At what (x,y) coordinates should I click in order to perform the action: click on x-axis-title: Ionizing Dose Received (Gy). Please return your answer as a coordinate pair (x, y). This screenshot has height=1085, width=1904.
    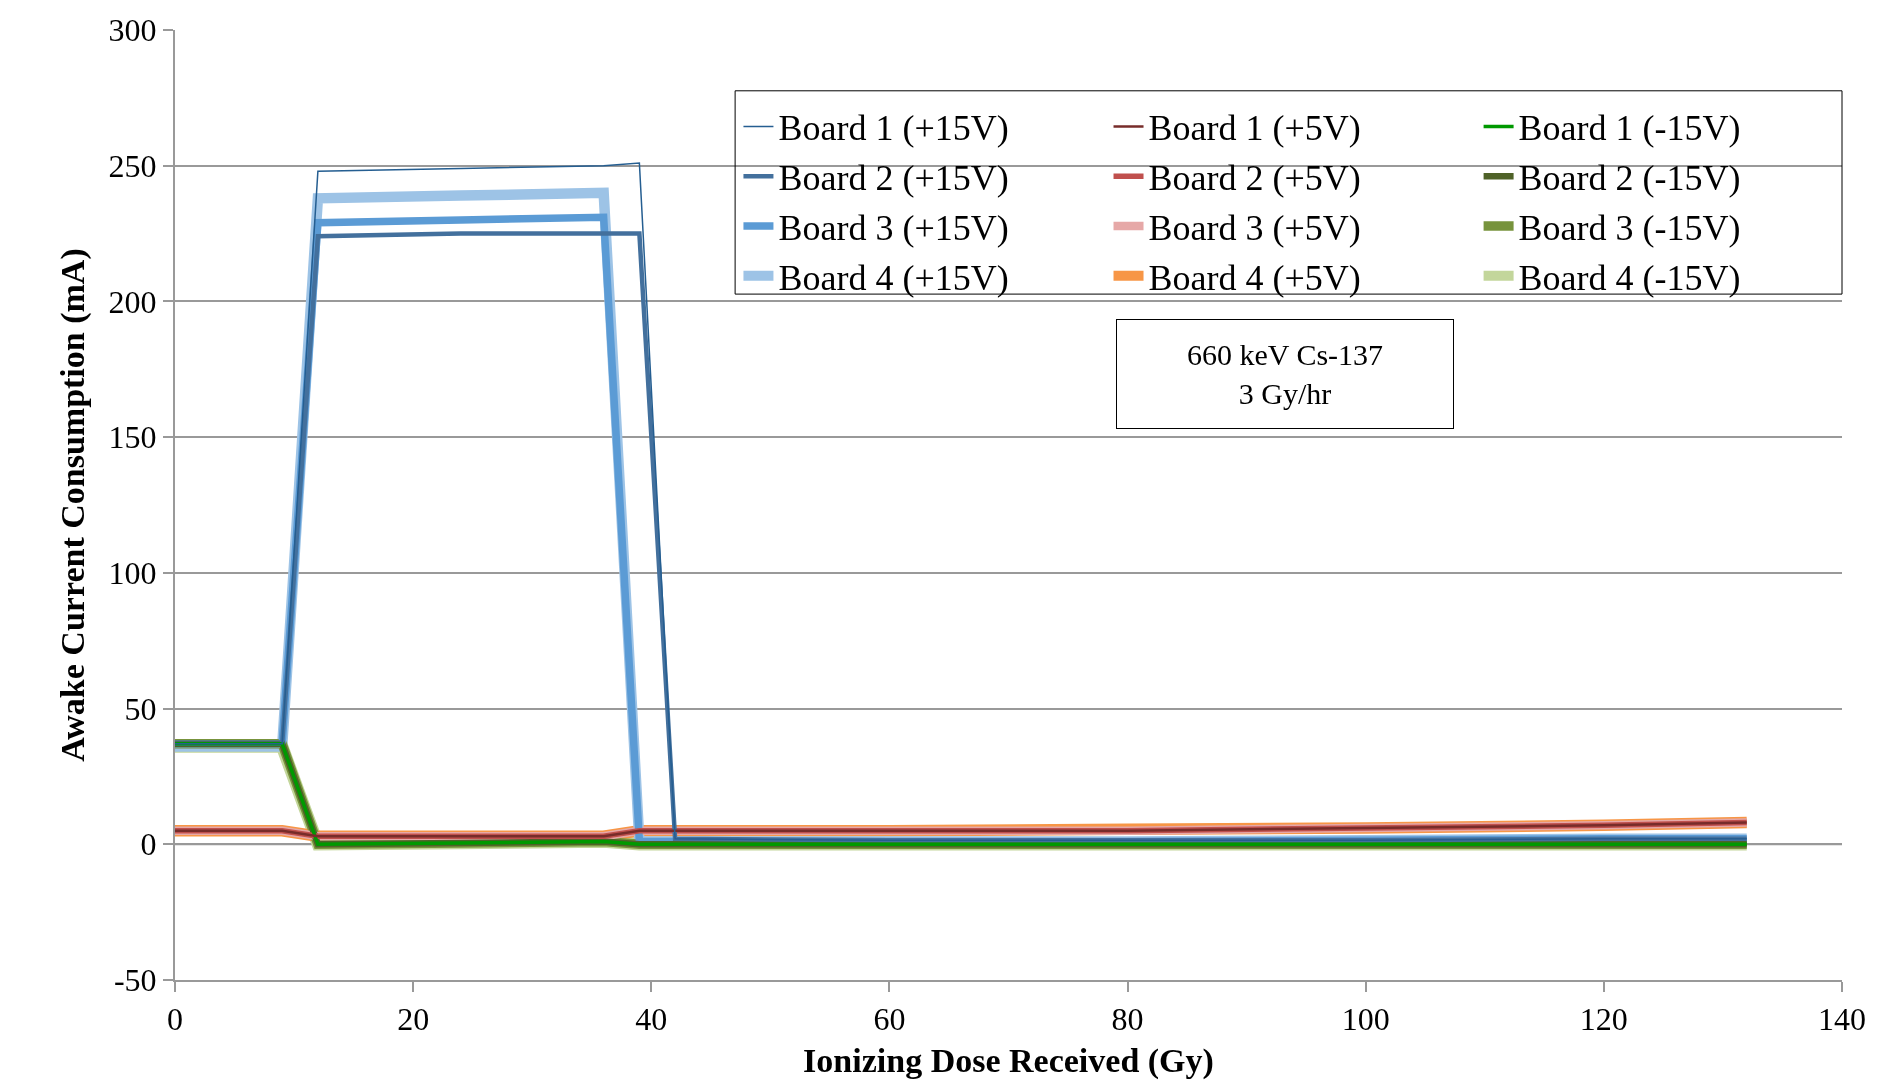
    Looking at the image, I should click on (1008, 1061).